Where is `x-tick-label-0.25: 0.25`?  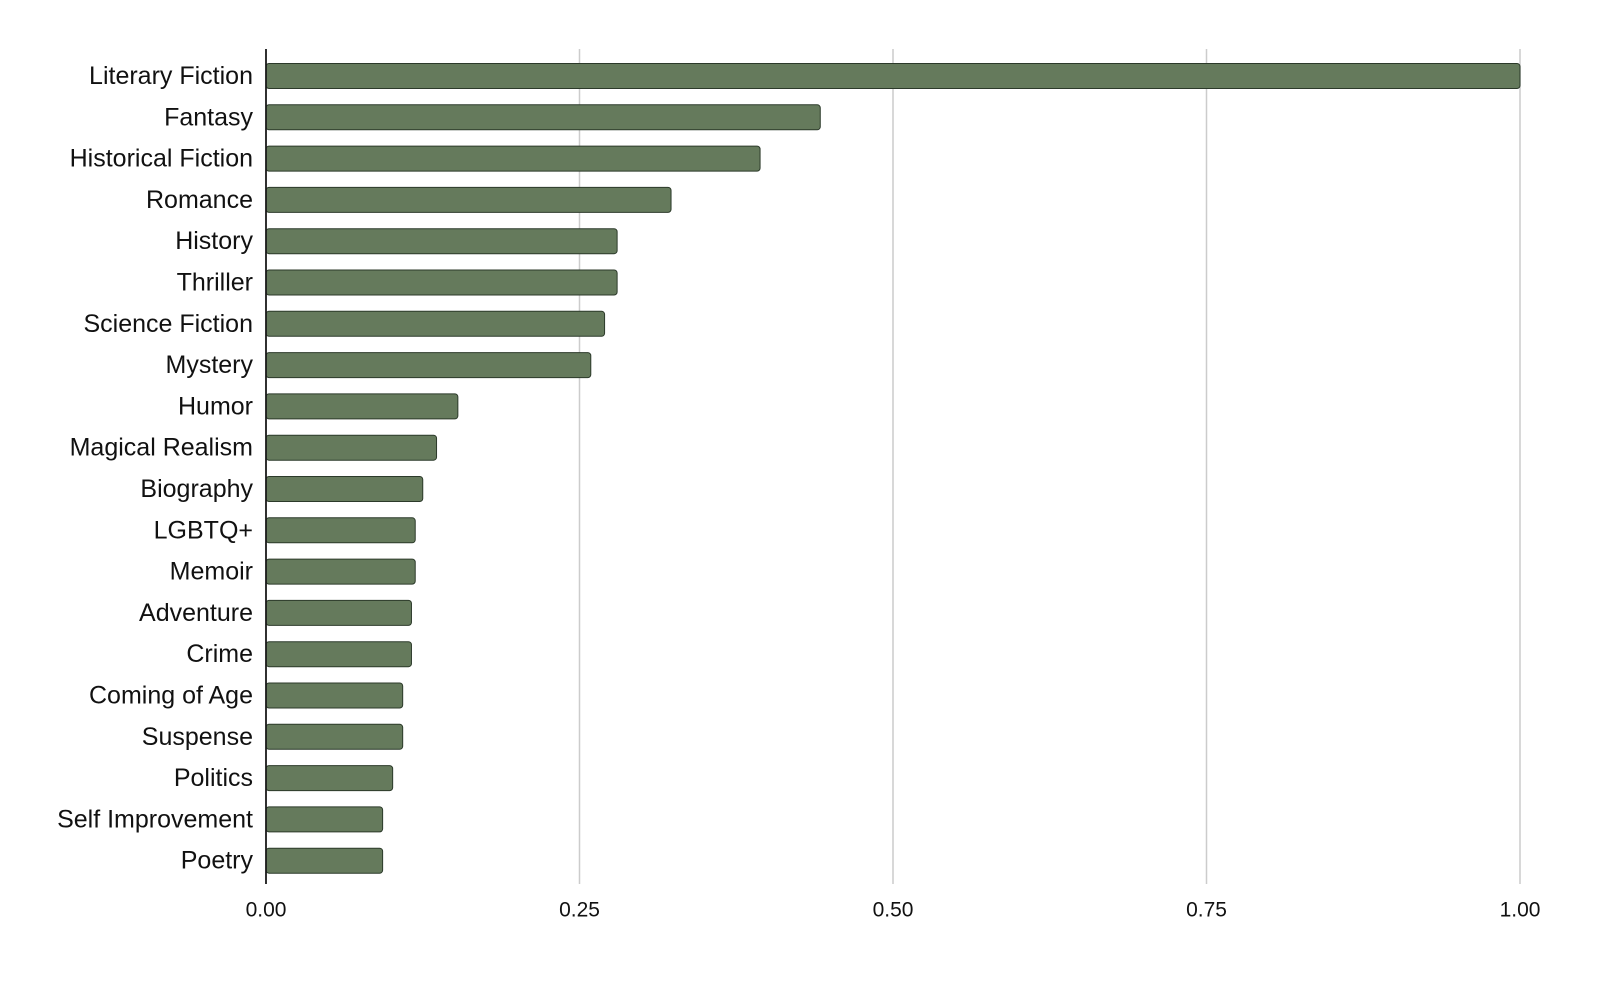 x-tick-label-0.25: 0.25 is located at coordinates (579, 910).